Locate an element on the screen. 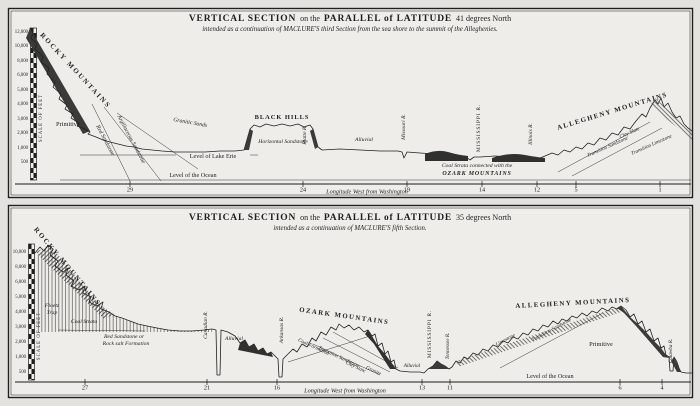 The width and height of the screenshot is (700, 406). label-coal-strata-line1: Coal Strata connected with the is located at coordinates (477, 166).